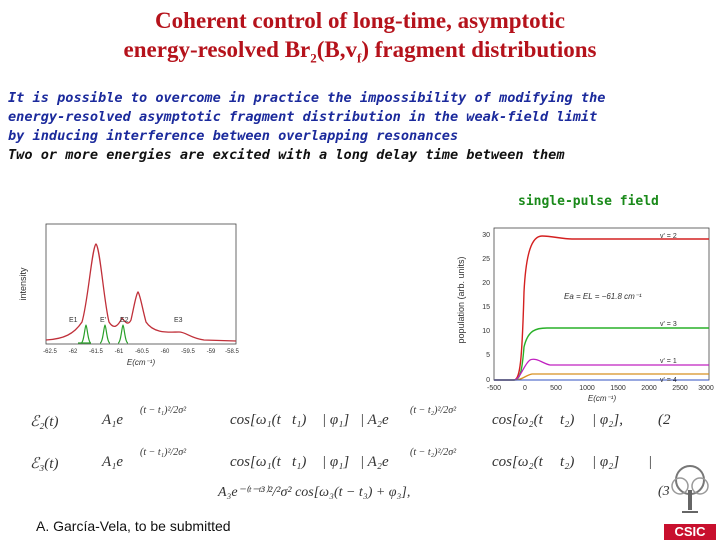 The height and width of the screenshot is (540, 720). Describe the element at coordinates (649, 388) in the screenshot. I see `population-xtick: 2000` at that location.